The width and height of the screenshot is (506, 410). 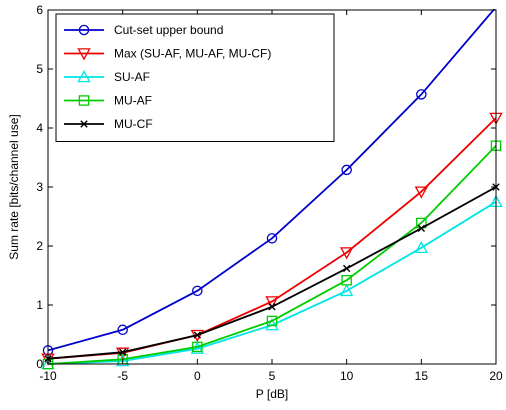 I want to click on x-tick-label-0: -10, so click(x=48, y=376).